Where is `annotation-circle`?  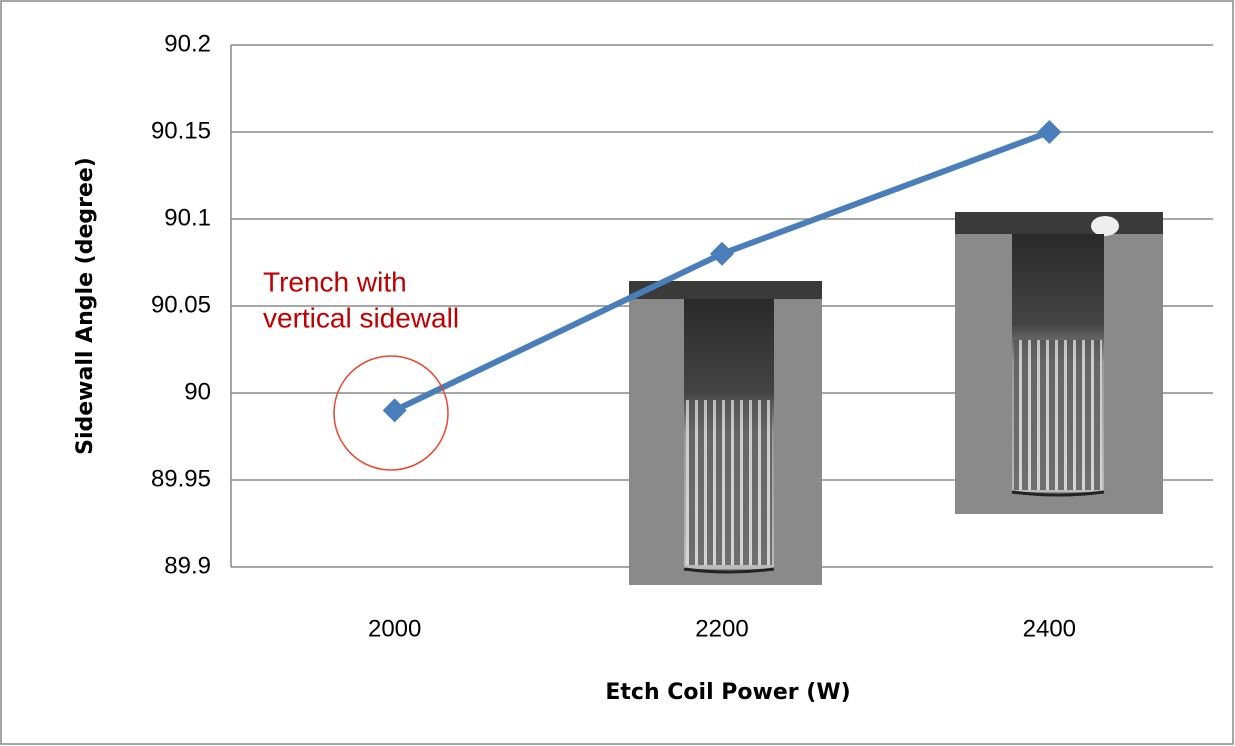 annotation-circle is located at coordinates (391, 413).